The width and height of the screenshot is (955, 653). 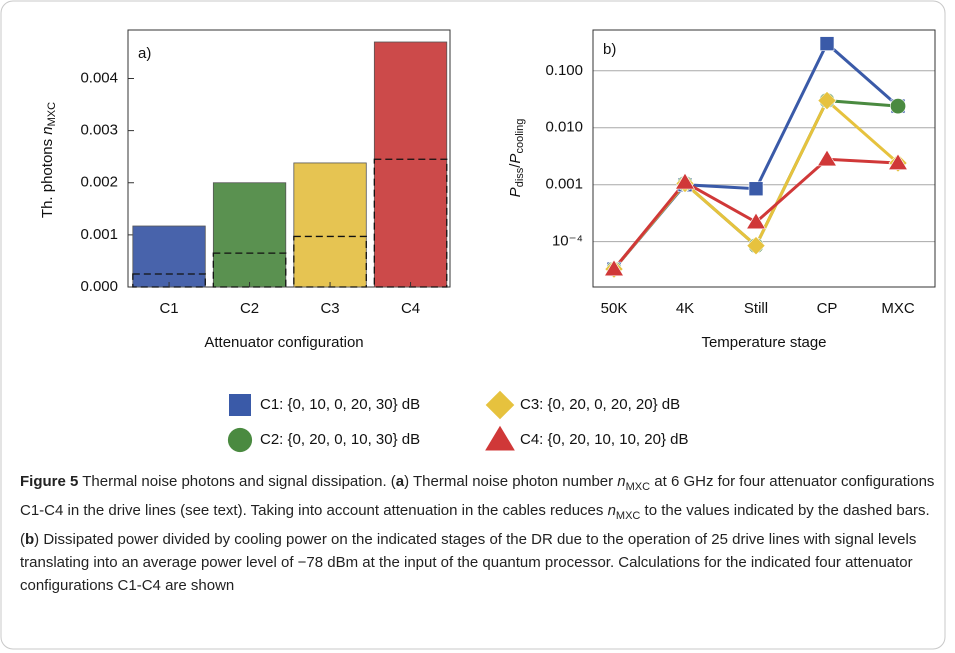 I want to click on y-axis-label: Pdiss/Pcooling, so click(x=516, y=158).